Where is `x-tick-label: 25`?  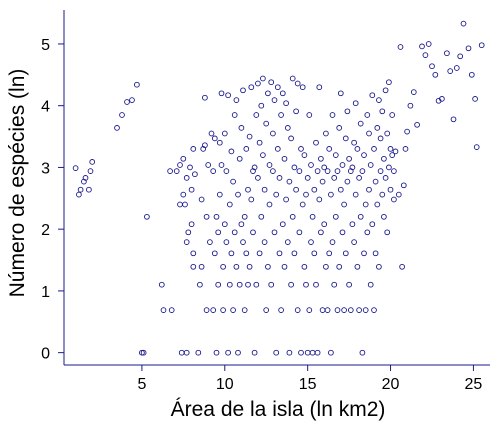 x-tick-label: 25 is located at coordinates (474, 384).